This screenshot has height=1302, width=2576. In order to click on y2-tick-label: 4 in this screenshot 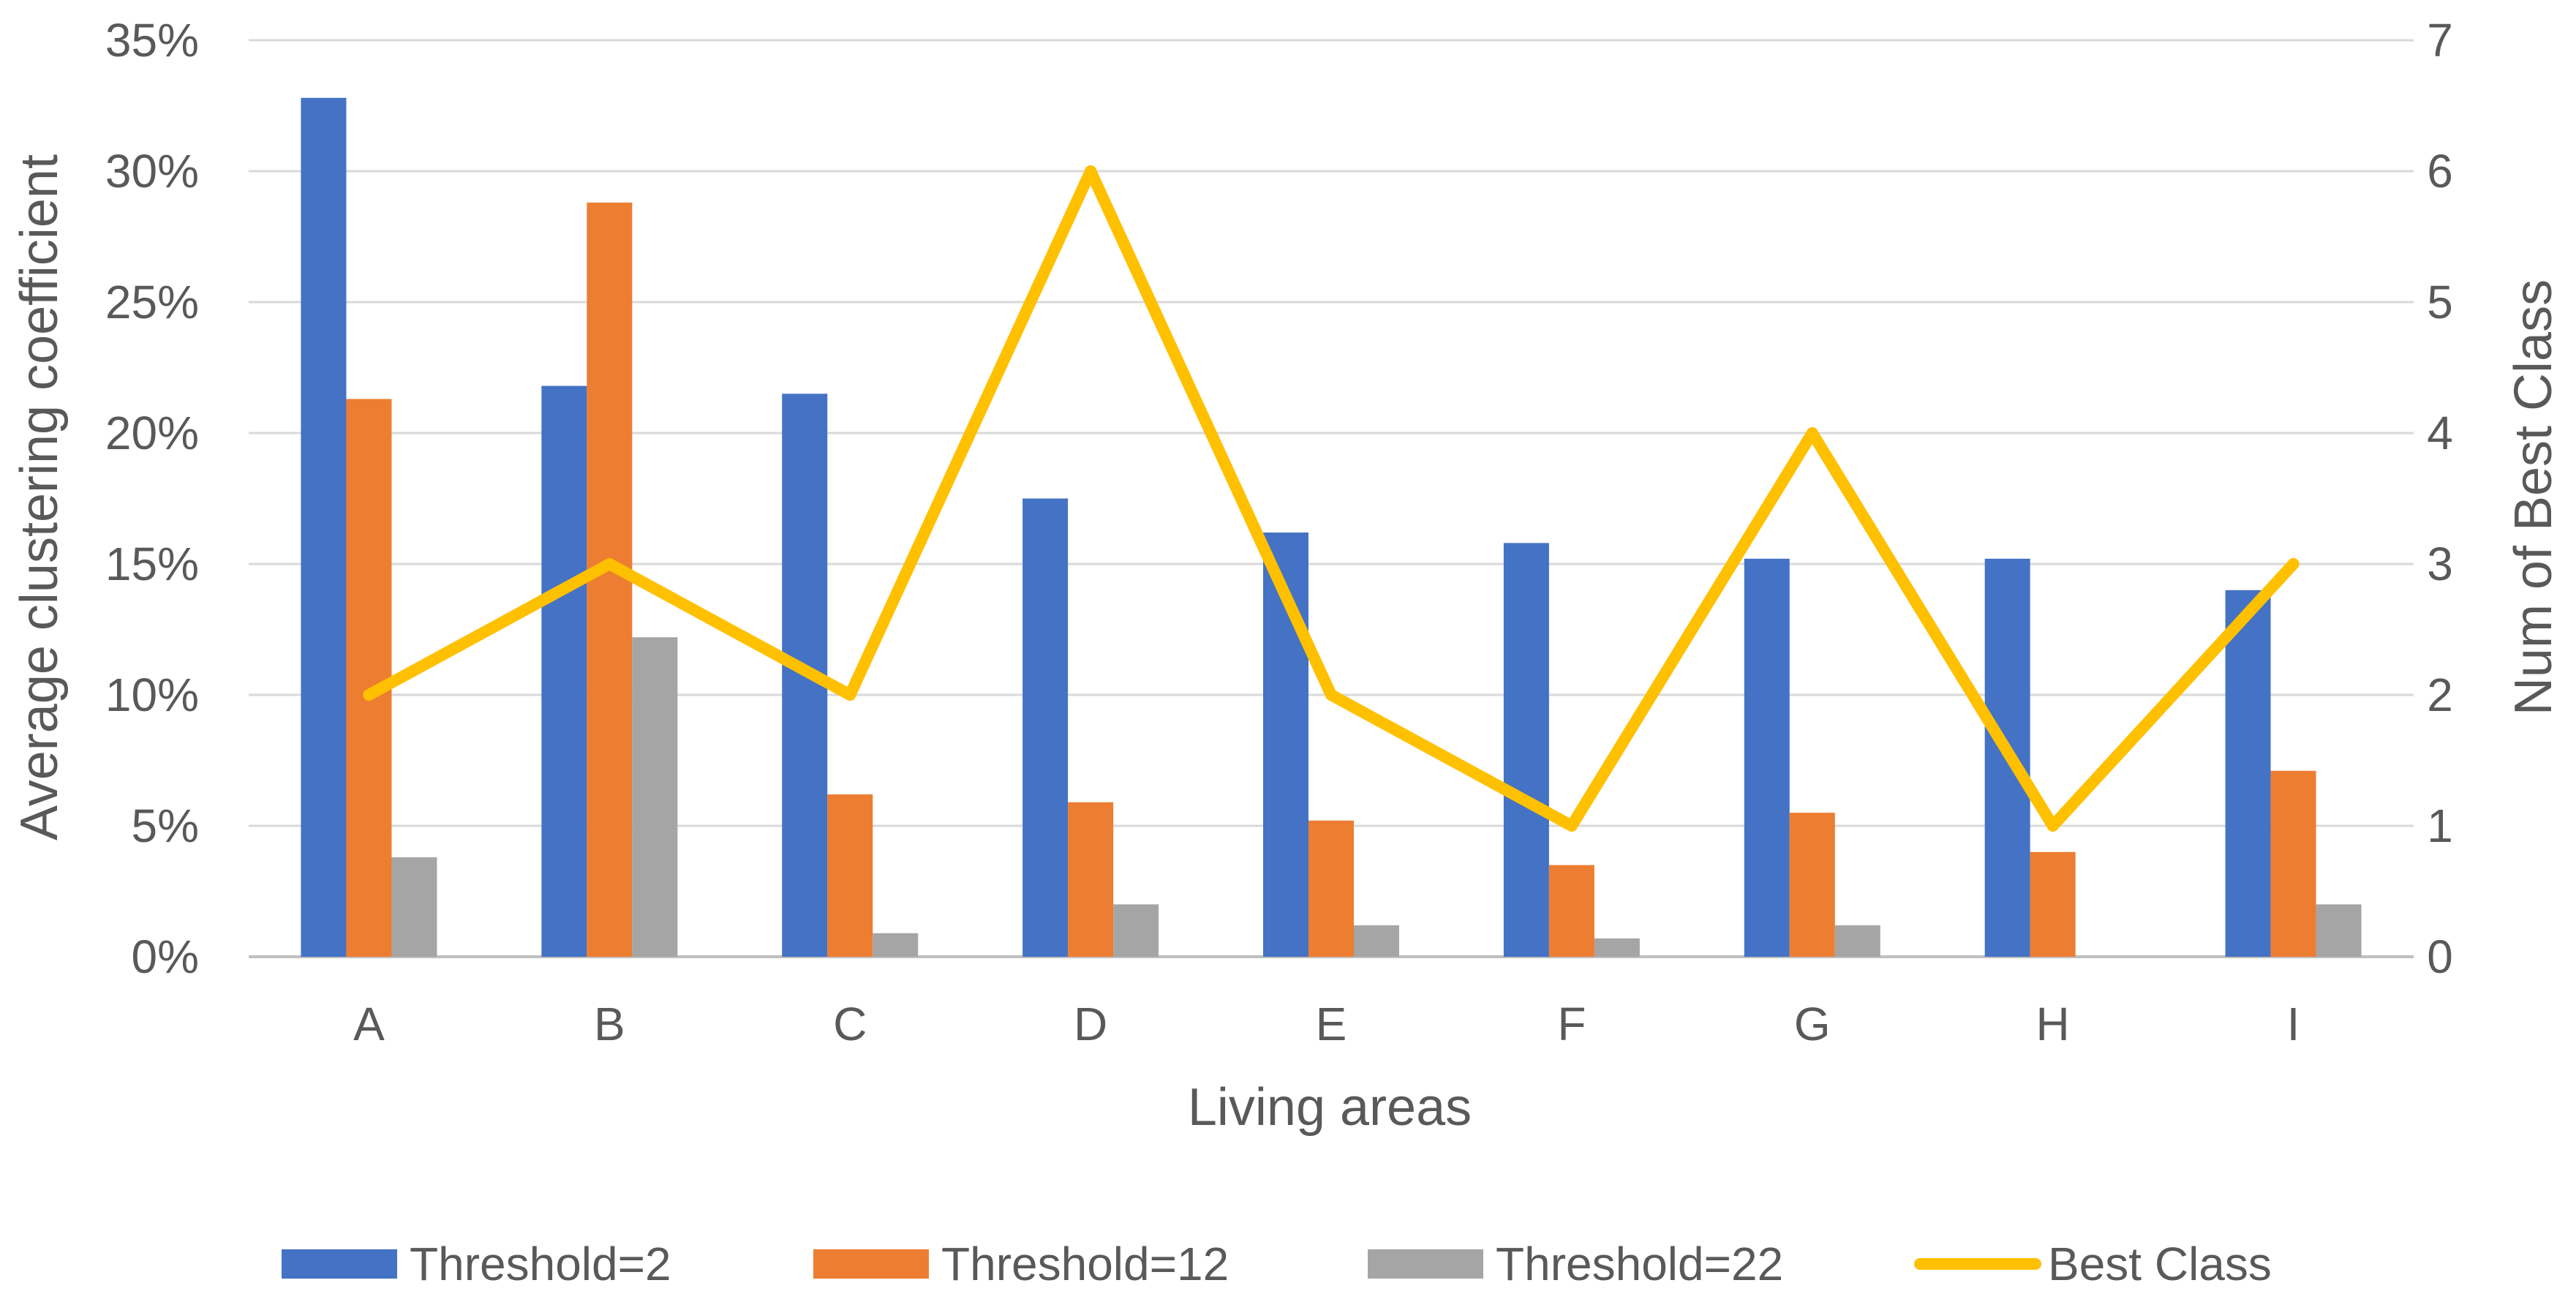, I will do `click(2440, 433)`.